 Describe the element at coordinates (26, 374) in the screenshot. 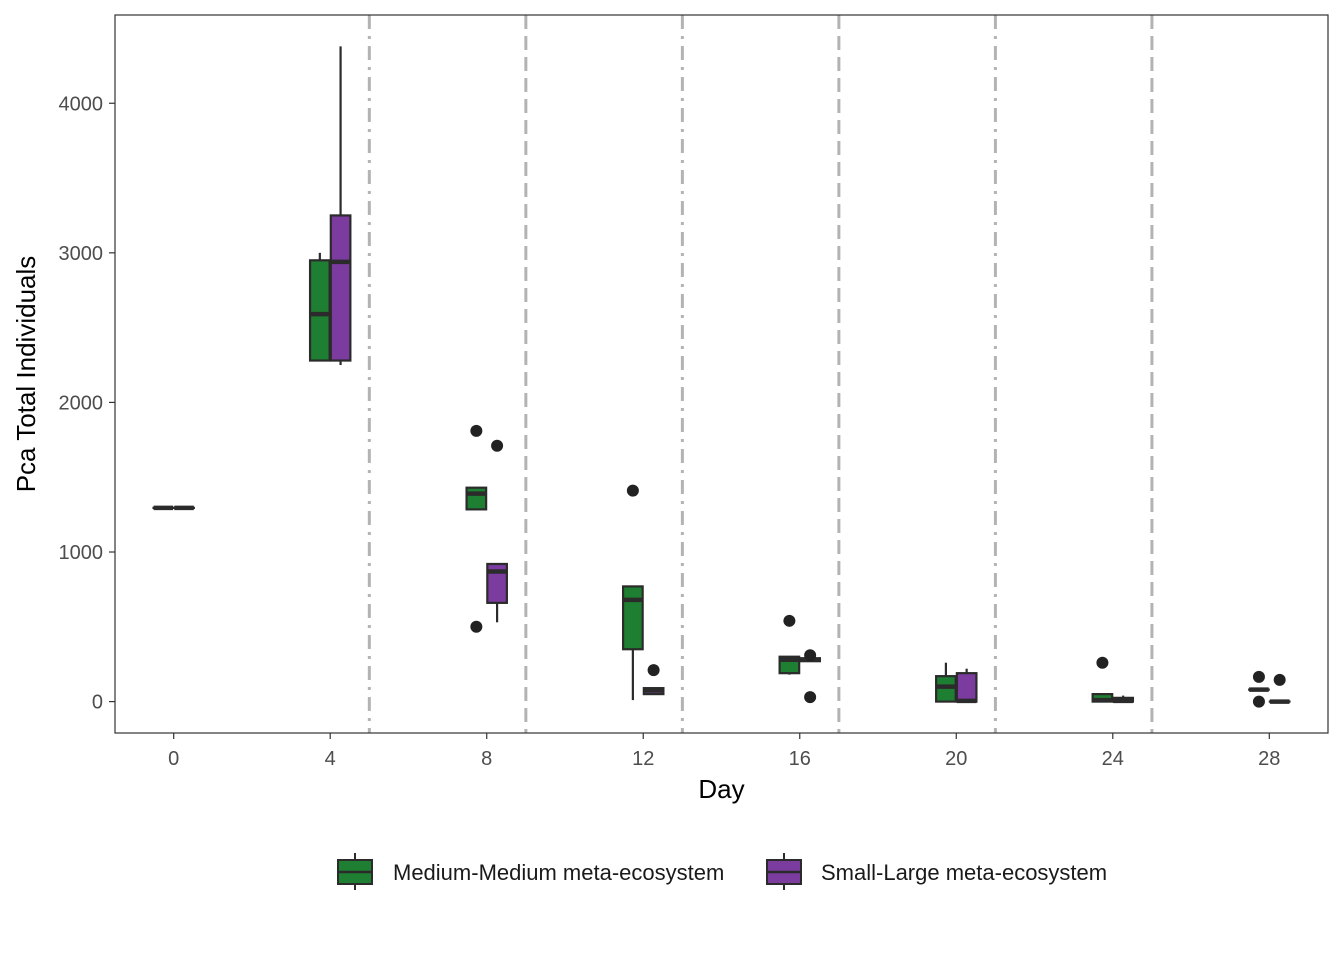

I see `y-axis-title: Pca Total Individuals` at that location.